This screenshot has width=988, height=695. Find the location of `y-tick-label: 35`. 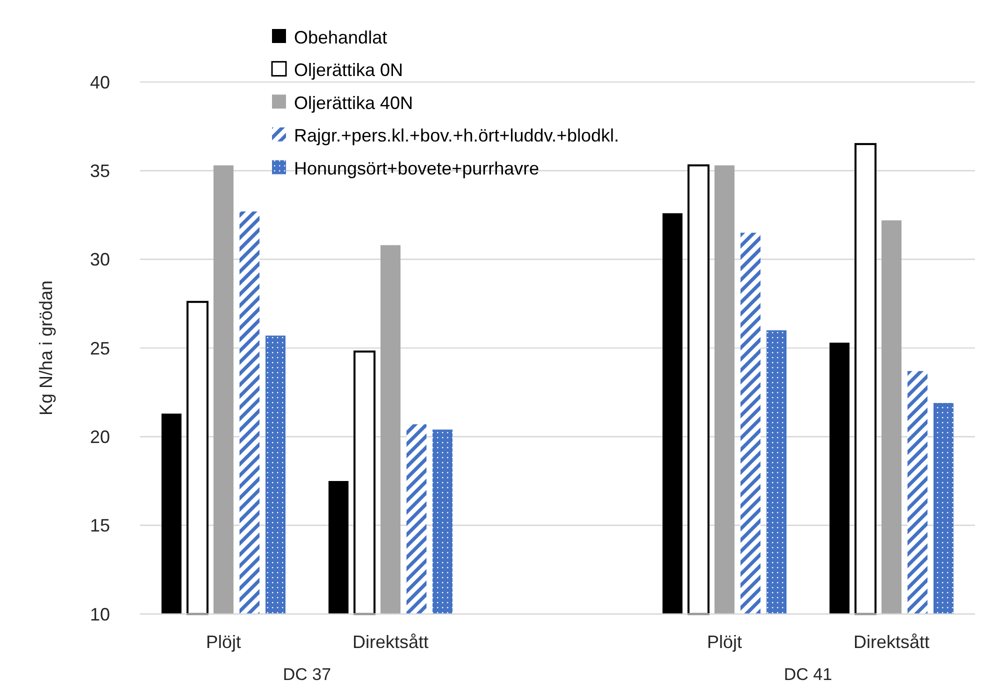

y-tick-label: 35 is located at coordinates (100, 170).